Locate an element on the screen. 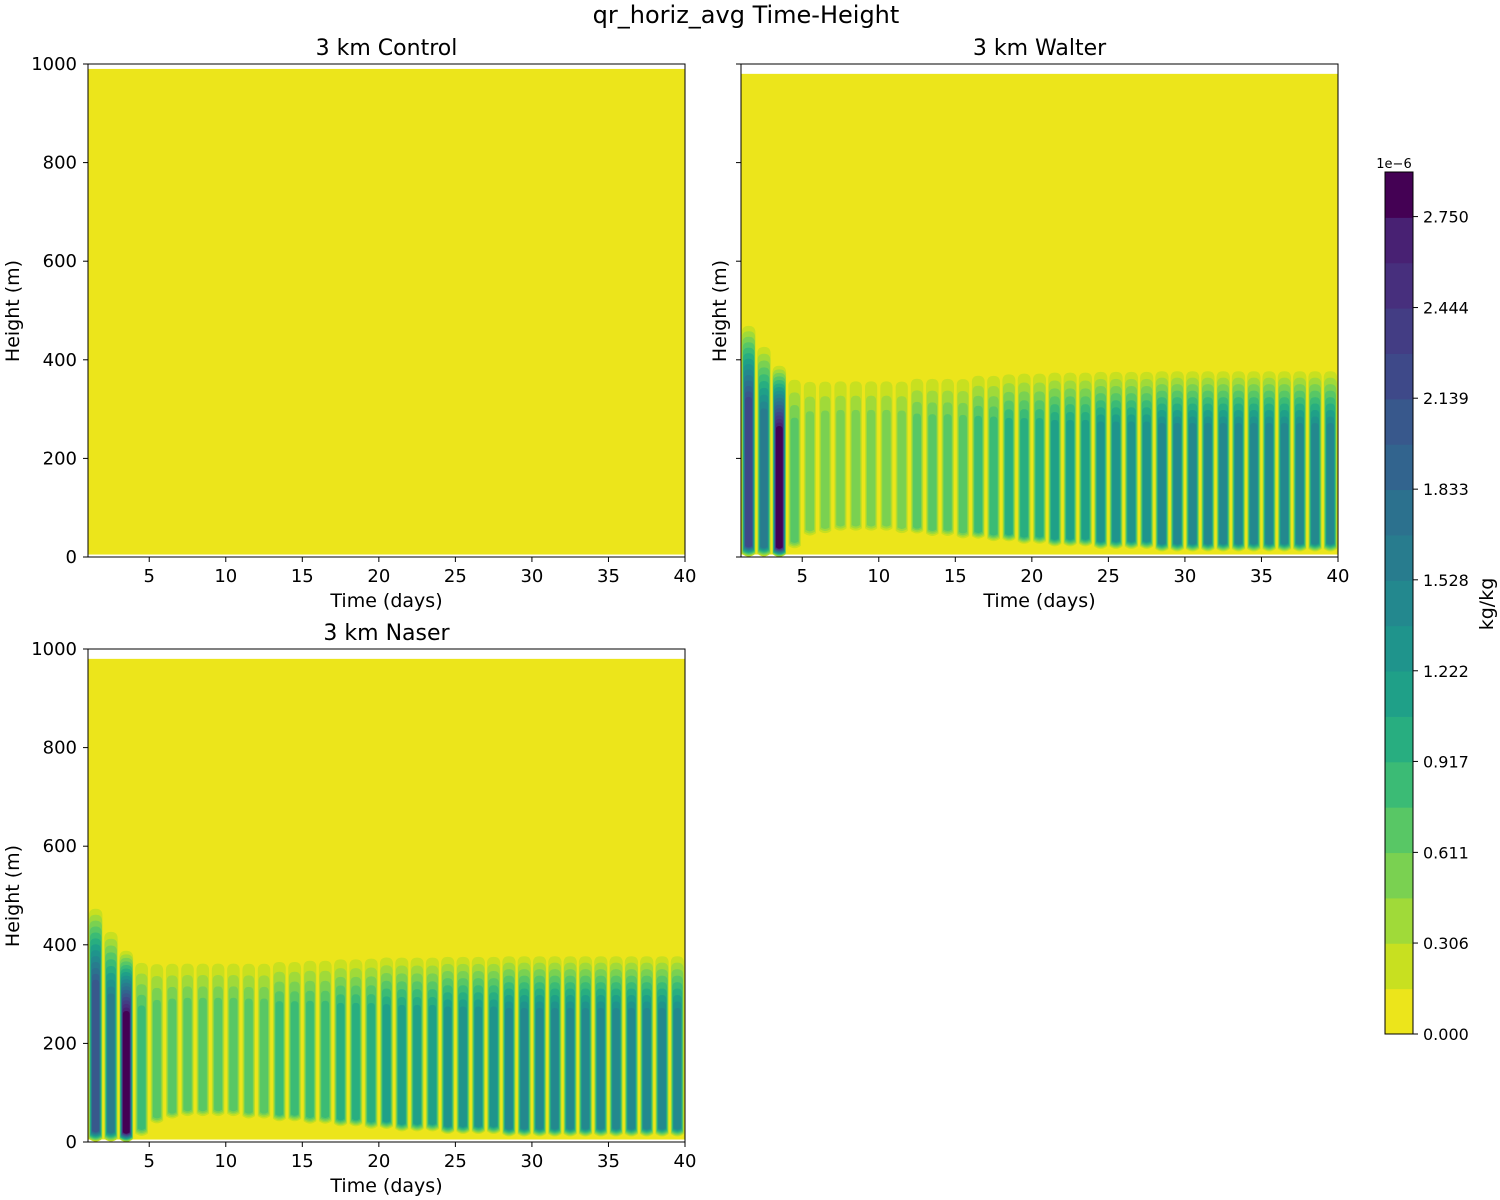 The image size is (1500, 1200). colorbar-bands is located at coordinates (1399, 603).